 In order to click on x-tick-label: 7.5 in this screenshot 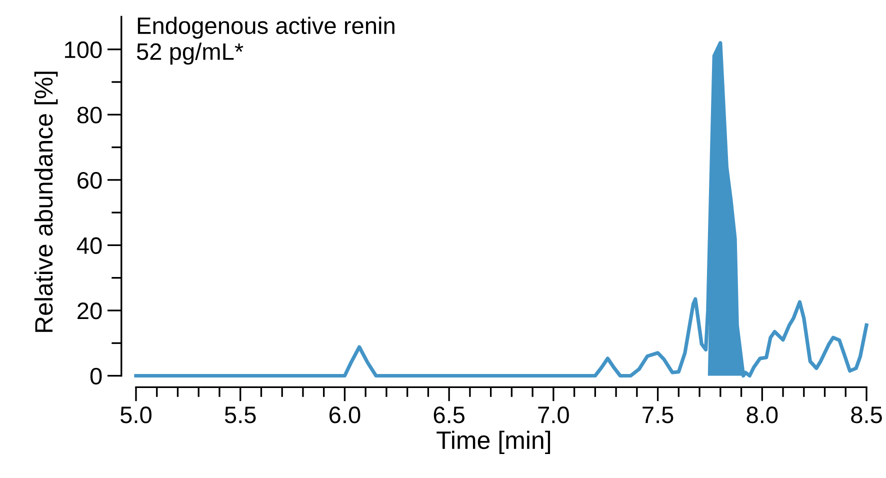, I will do `click(658, 415)`.